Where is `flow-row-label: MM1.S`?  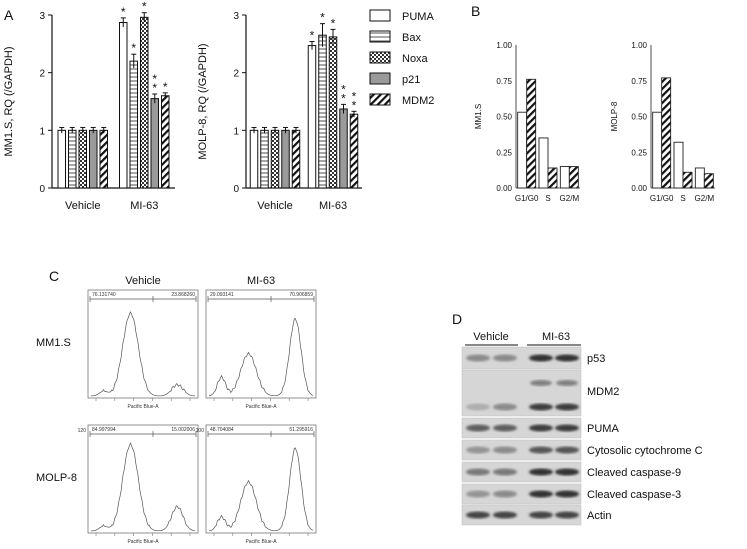 flow-row-label: MM1.S is located at coordinates (53, 343).